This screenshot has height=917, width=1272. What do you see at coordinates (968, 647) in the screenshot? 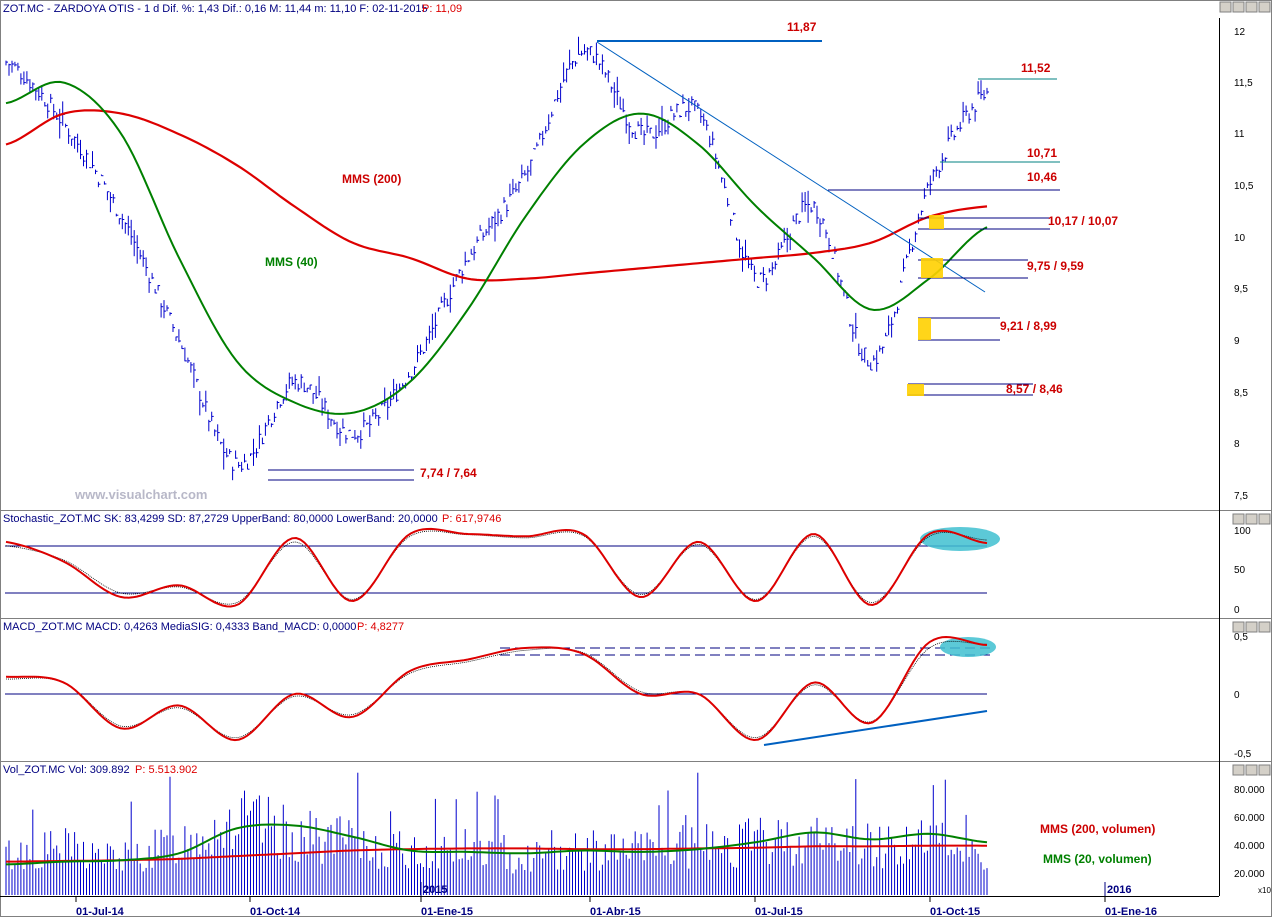
I see `macd-highlight-ellipse` at bounding box center [968, 647].